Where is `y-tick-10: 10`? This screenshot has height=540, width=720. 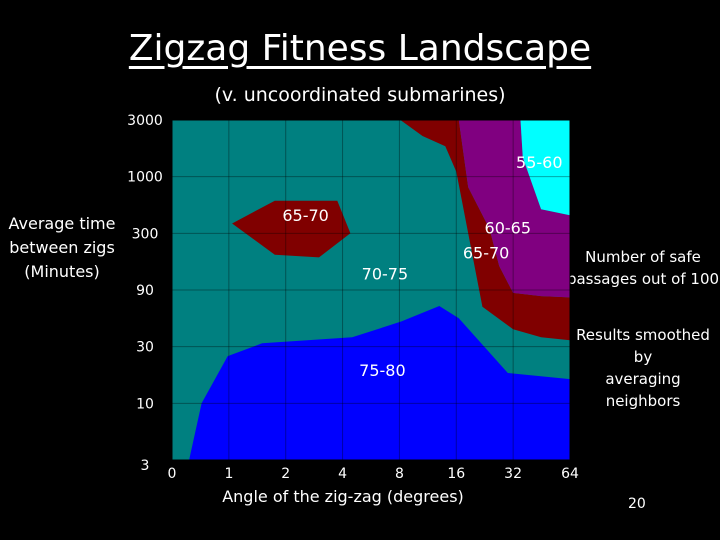 y-tick-10: 10 is located at coordinates (145, 404).